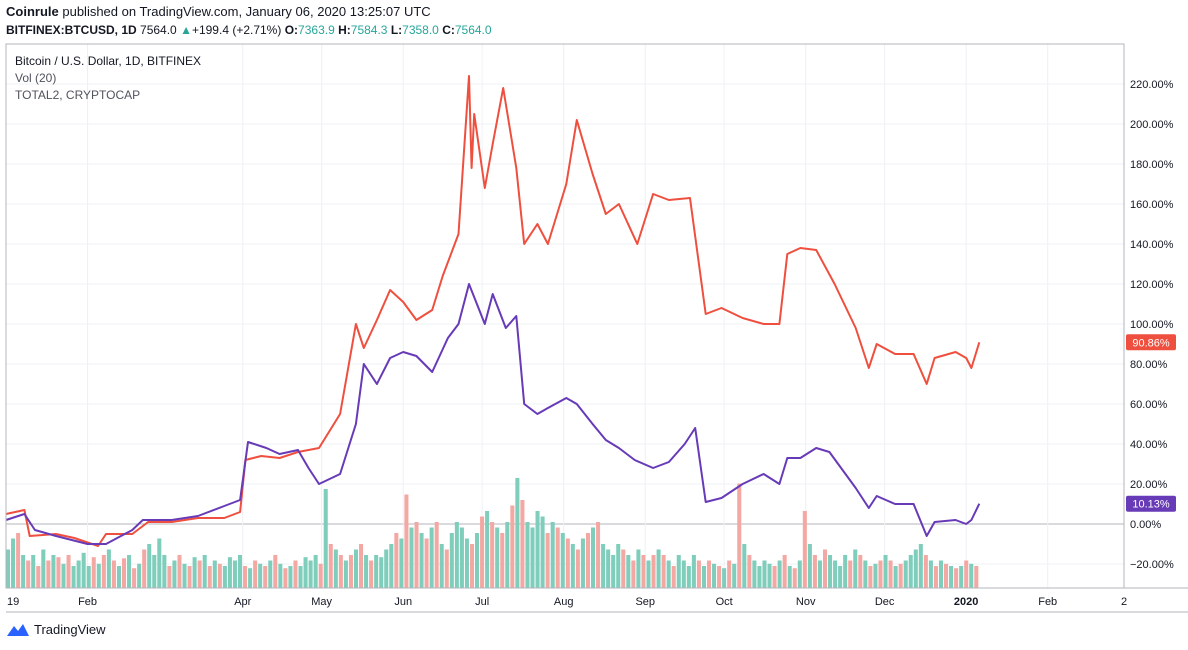 The image size is (1188, 650). Describe the element at coordinates (108, 61) in the screenshot. I see `legend-main-series: Bitcoin / U.S. Dollar, 1D, BITFINEX` at that location.